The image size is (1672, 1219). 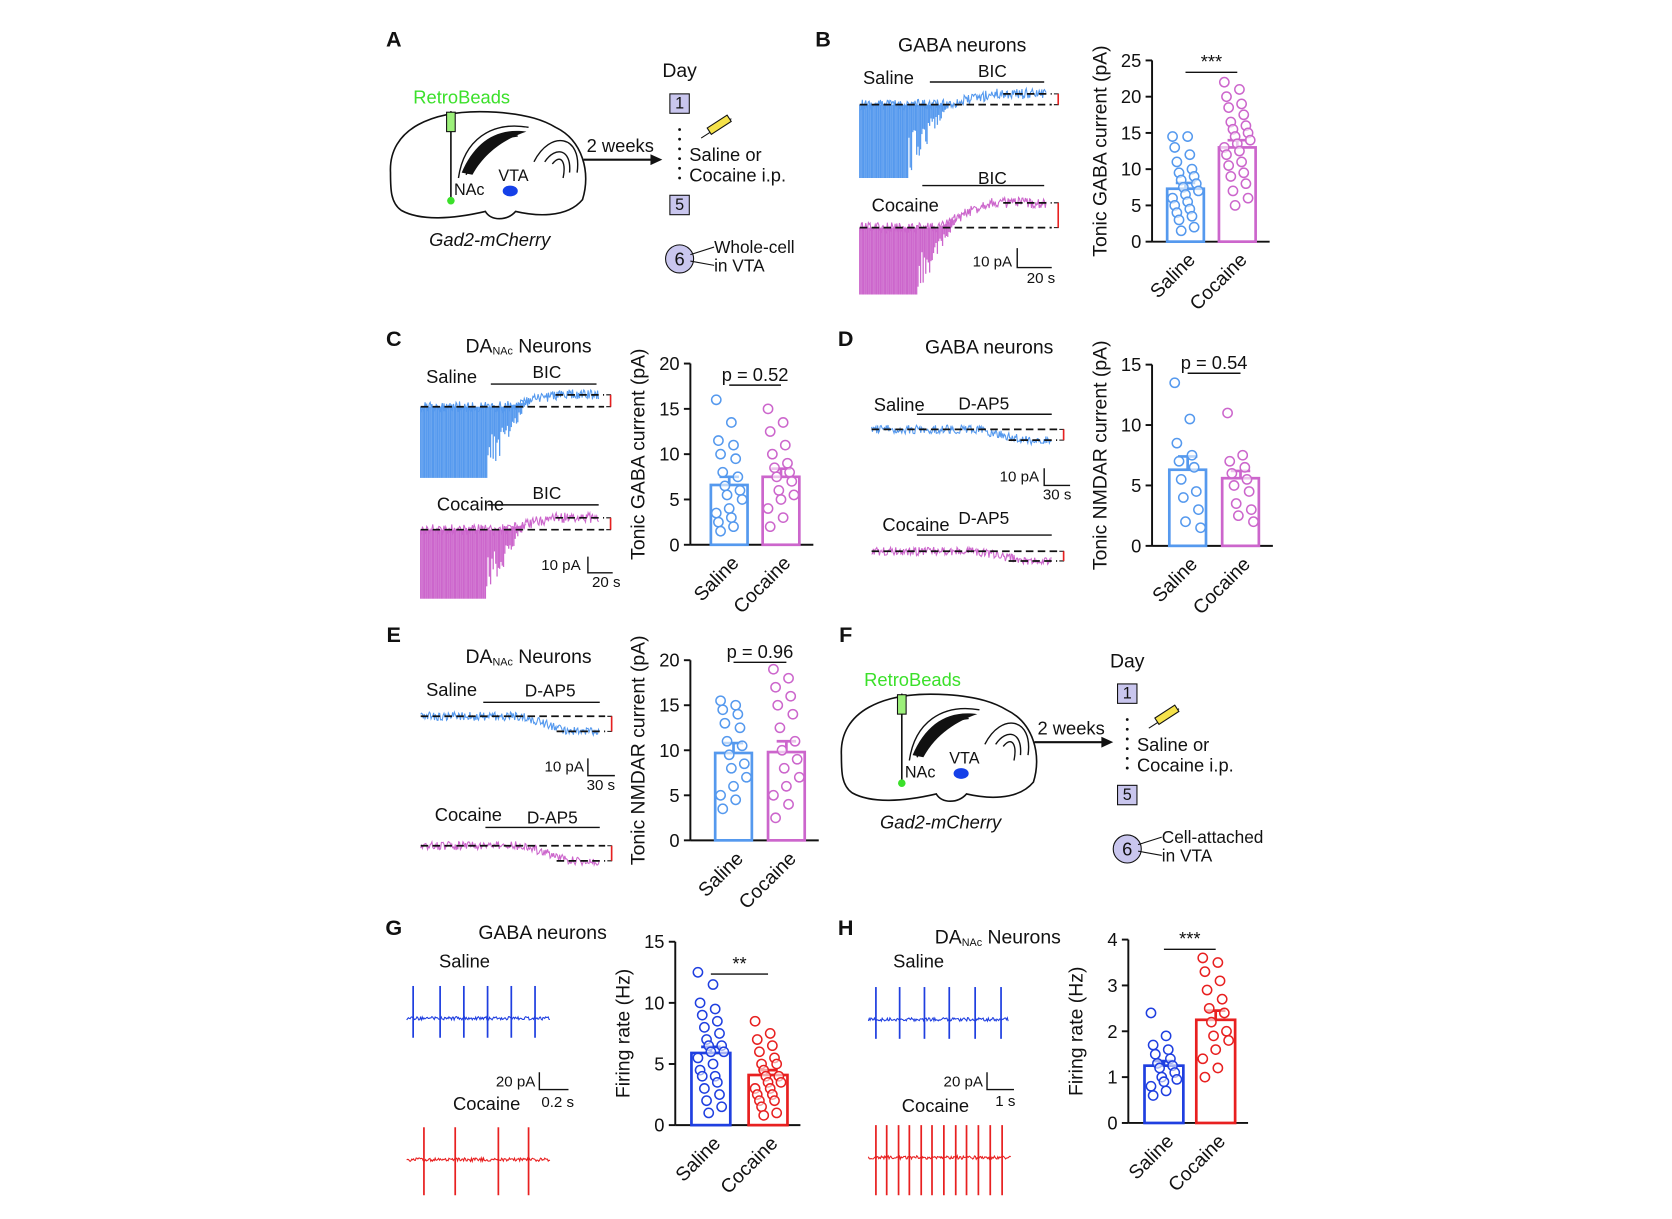 What do you see at coordinates (1213, 837) in the screenshot?
I see `recording-line: Cell-attached` at bounding box center [1213, 837].